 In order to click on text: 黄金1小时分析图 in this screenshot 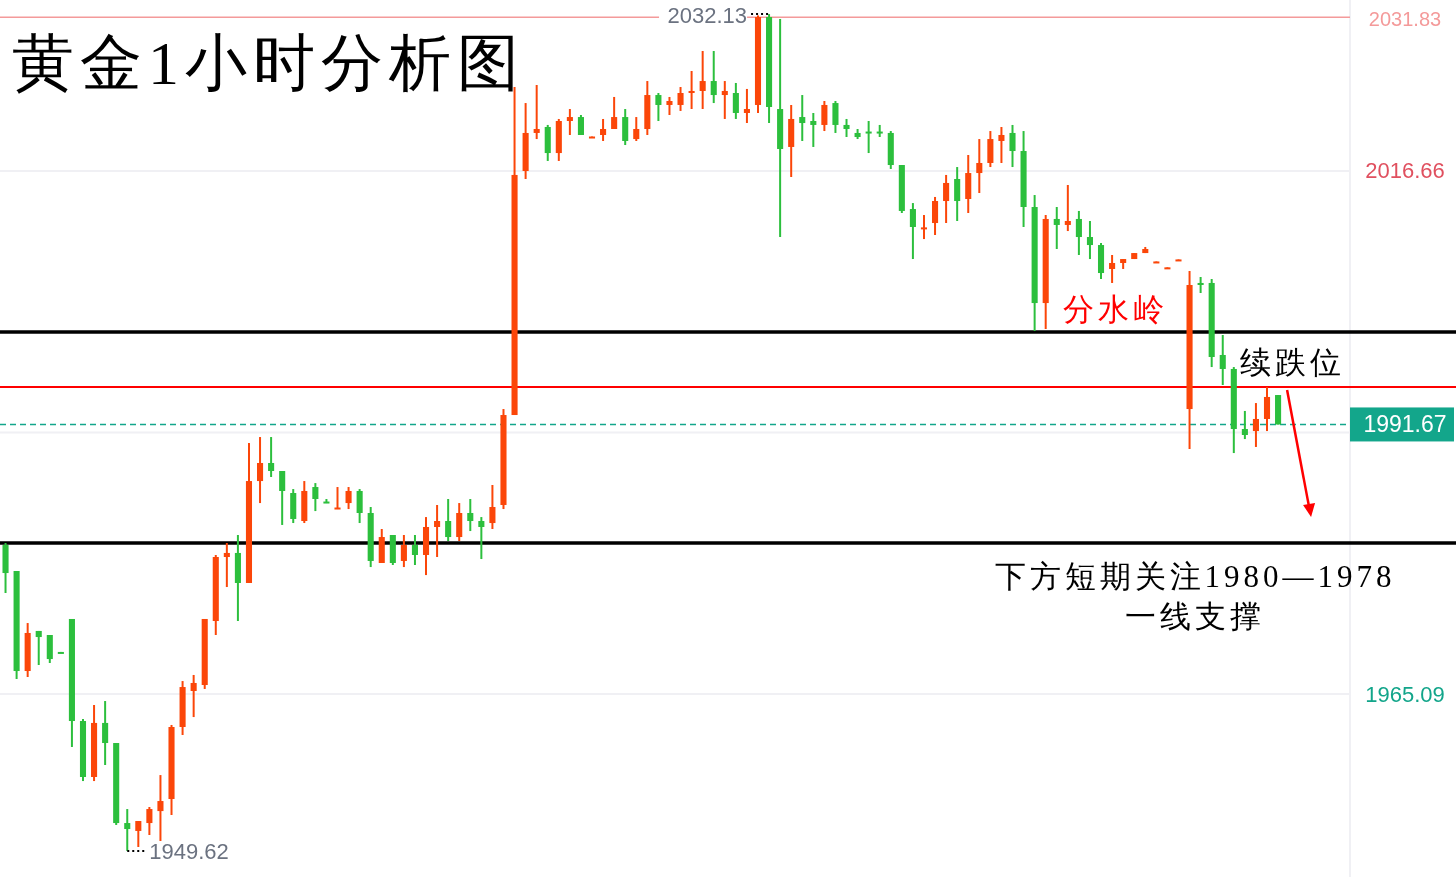, I will do `click(268, 63)`.